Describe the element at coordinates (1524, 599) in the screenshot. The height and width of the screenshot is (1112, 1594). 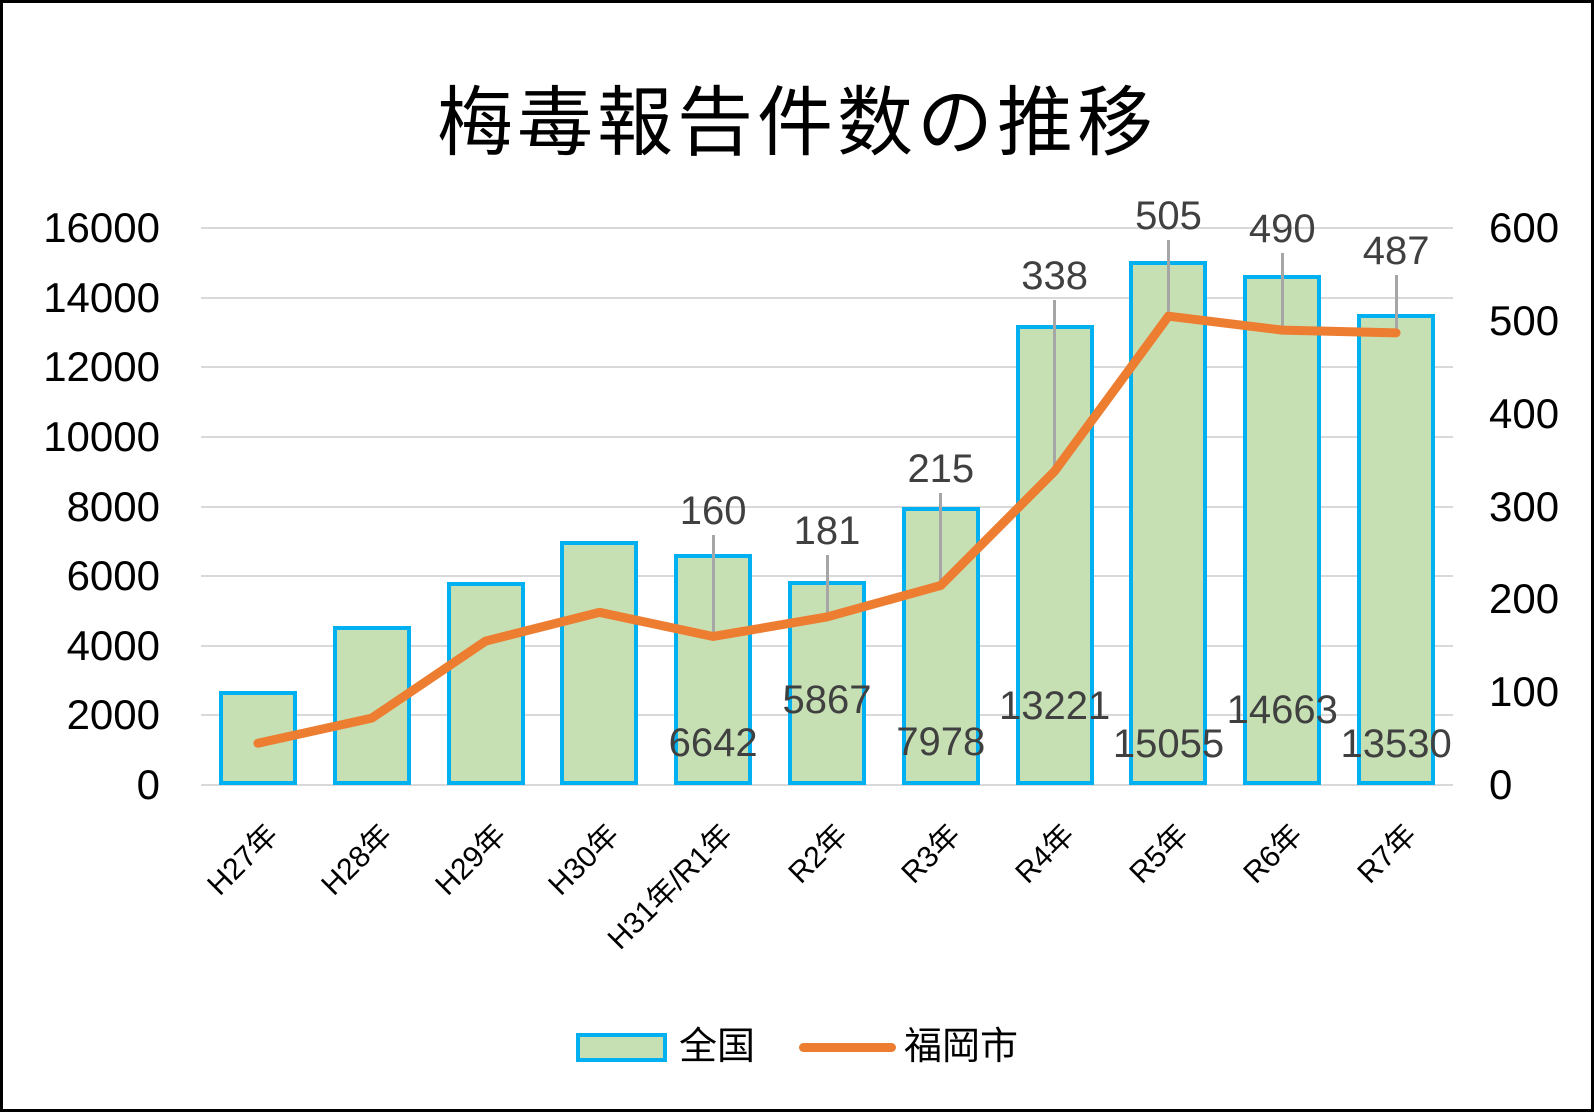
I see `right-axis-tick-label: 200` at that location.